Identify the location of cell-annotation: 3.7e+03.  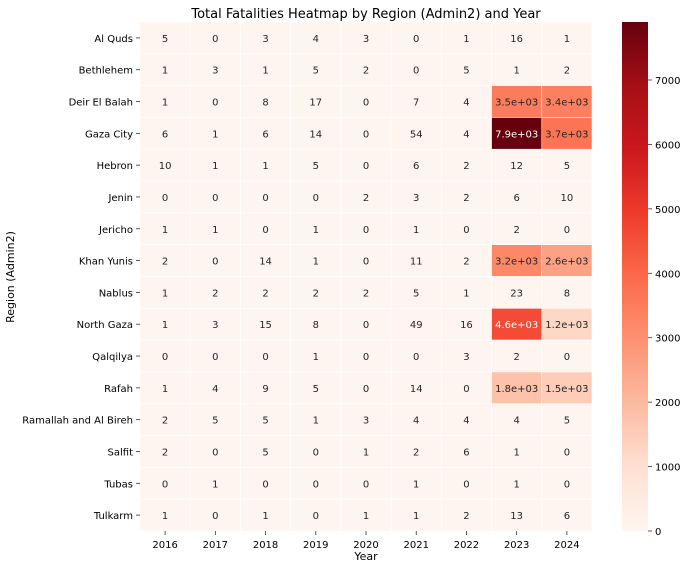
(566, 134).